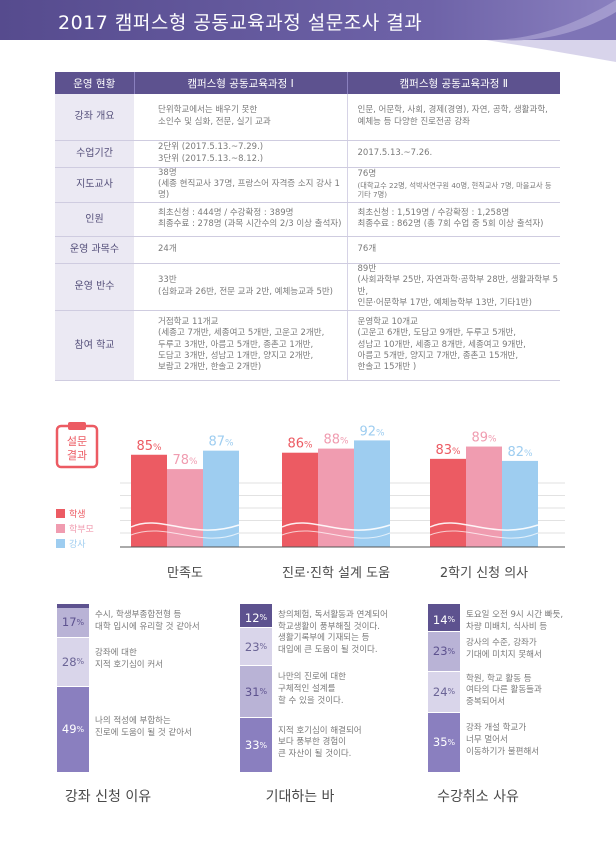 Image resolution: width=616 pixels, height=850 pixels. Describe the element at coordinates (236, 344) in the screenshot. I see `cell-line: 두루고 3개반, 아름고 5개반, 종촌고 1개반,` at that location.